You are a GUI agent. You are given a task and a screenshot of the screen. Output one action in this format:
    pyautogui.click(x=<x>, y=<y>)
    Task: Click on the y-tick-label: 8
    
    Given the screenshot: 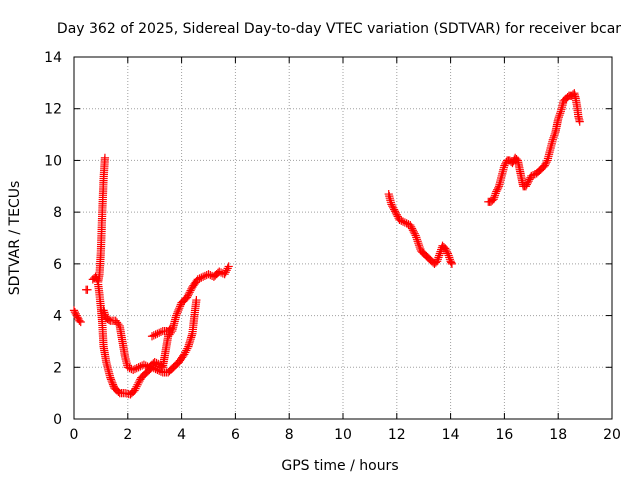 What is the action you would take?
    pyautogui.click(x=57, y=213)
    